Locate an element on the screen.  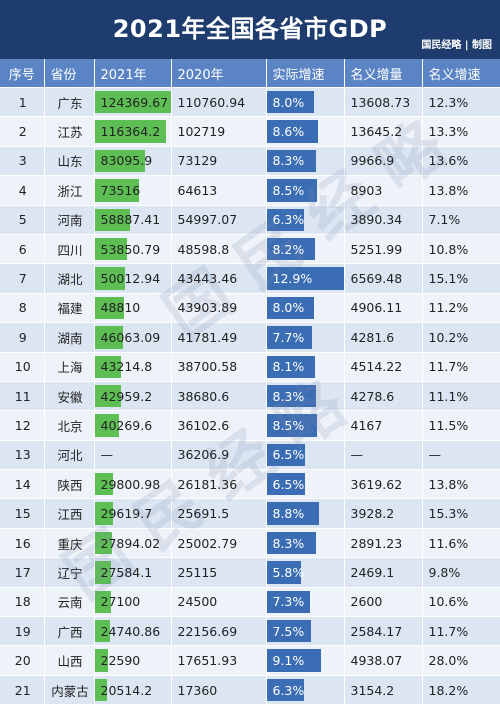
gdp-2020-cell: 36206.9 is located at coordinates (219, 455).